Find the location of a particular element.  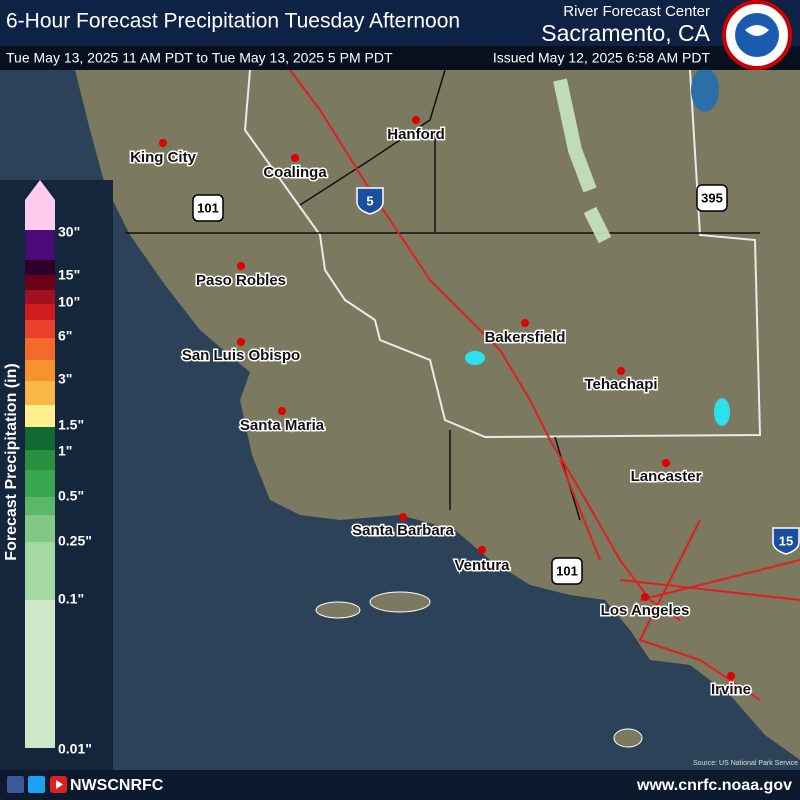

highway-label: 395 is located at coordinates (712, 197).